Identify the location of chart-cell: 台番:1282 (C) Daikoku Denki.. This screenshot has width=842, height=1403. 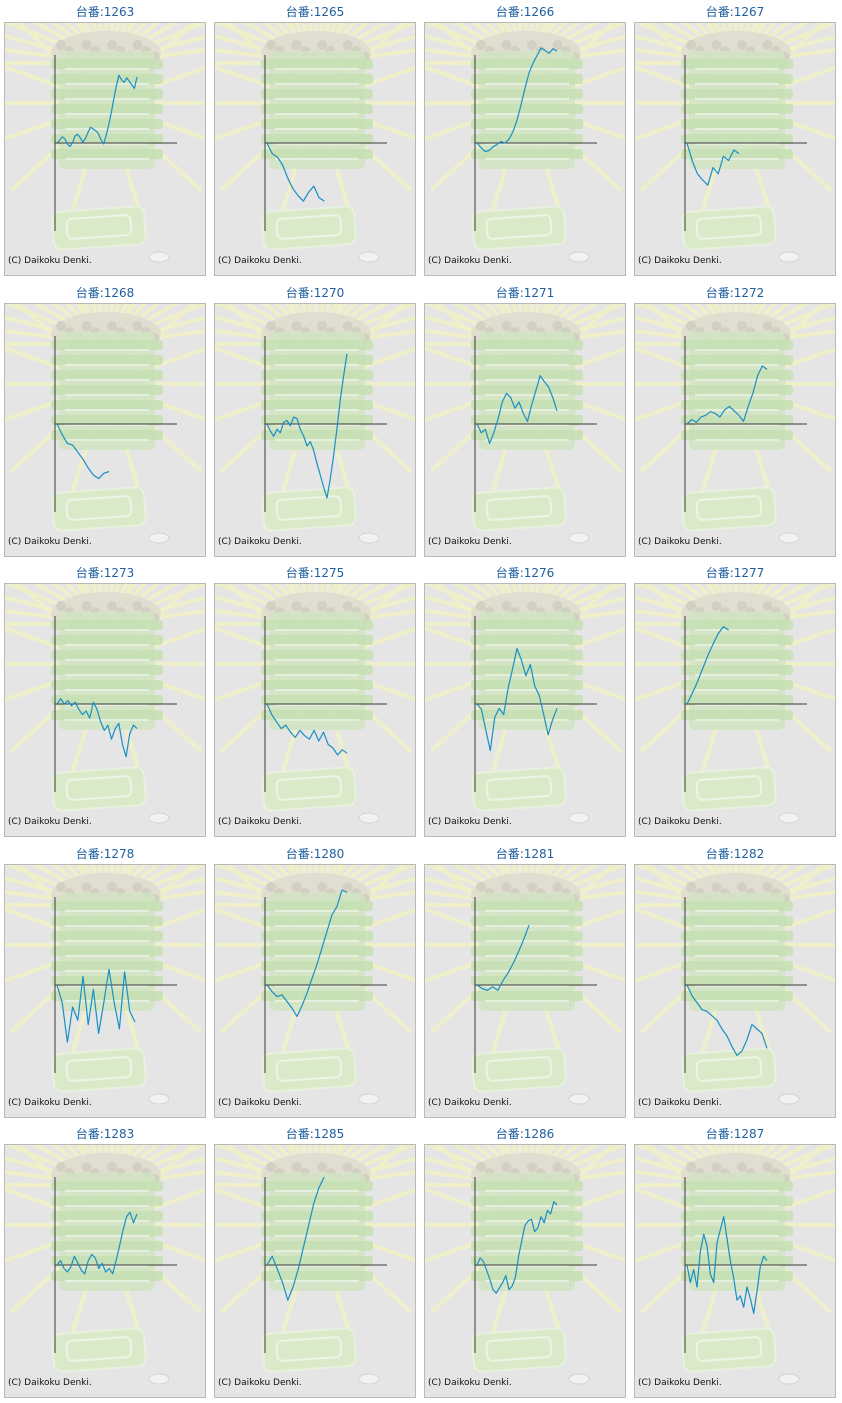
(735, 981).